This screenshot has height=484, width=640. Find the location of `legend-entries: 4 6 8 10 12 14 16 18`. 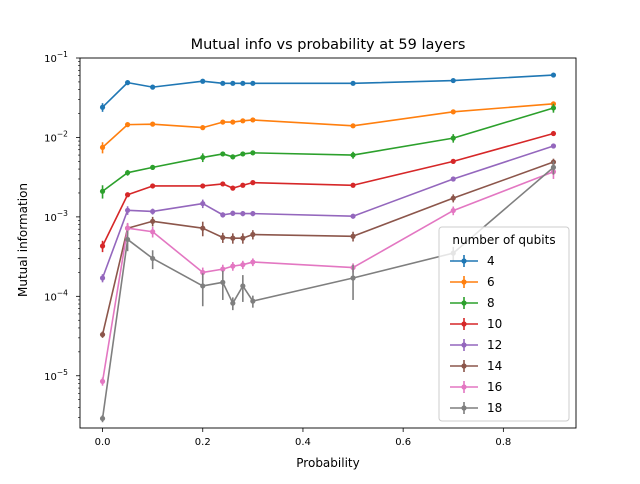

legend-entries: 4 6 8 10 12 14 16 18 is located at coordinates (476, 334).